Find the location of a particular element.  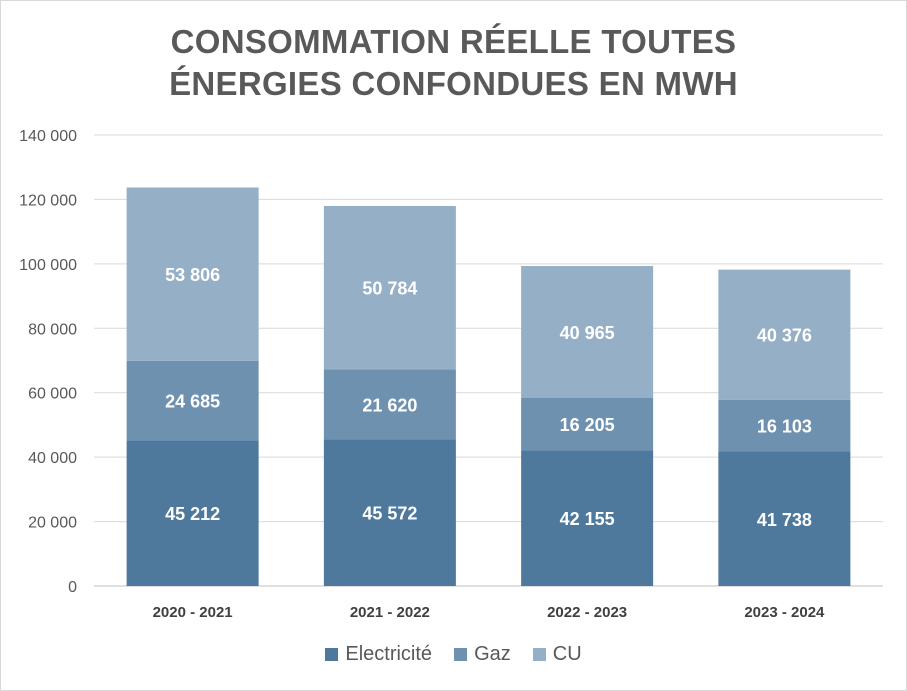

data-label-cu: 40 965 is located at coordinates (587, 333).